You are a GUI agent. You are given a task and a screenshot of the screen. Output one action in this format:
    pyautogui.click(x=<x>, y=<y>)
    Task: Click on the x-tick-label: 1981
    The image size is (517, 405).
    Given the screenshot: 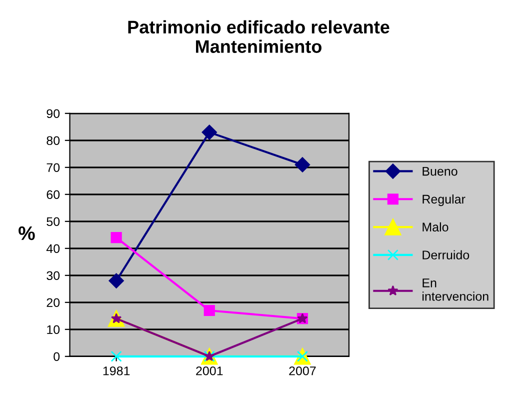 What is the action you would take?
    pyautogui.click(x=116, y=371)
    